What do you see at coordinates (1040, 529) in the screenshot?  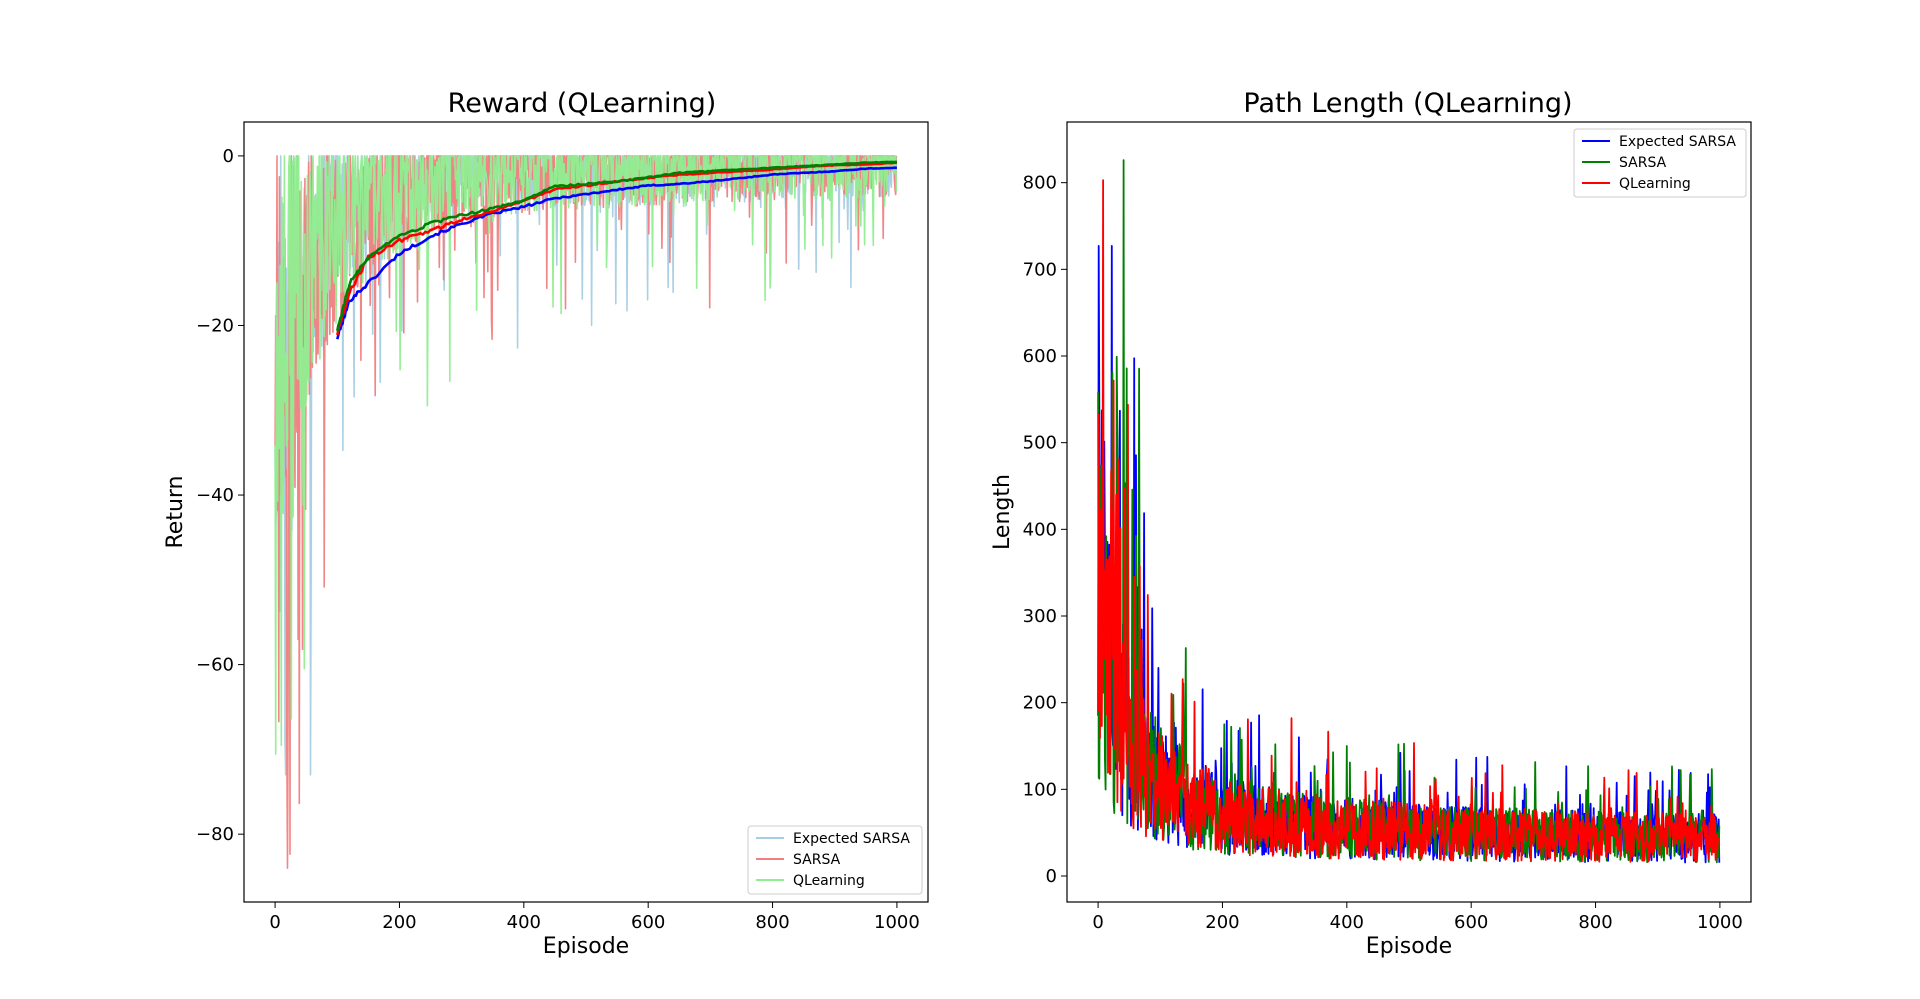 I see `path-length-y-tick-label: 400` at bounding box center [1040, 529].